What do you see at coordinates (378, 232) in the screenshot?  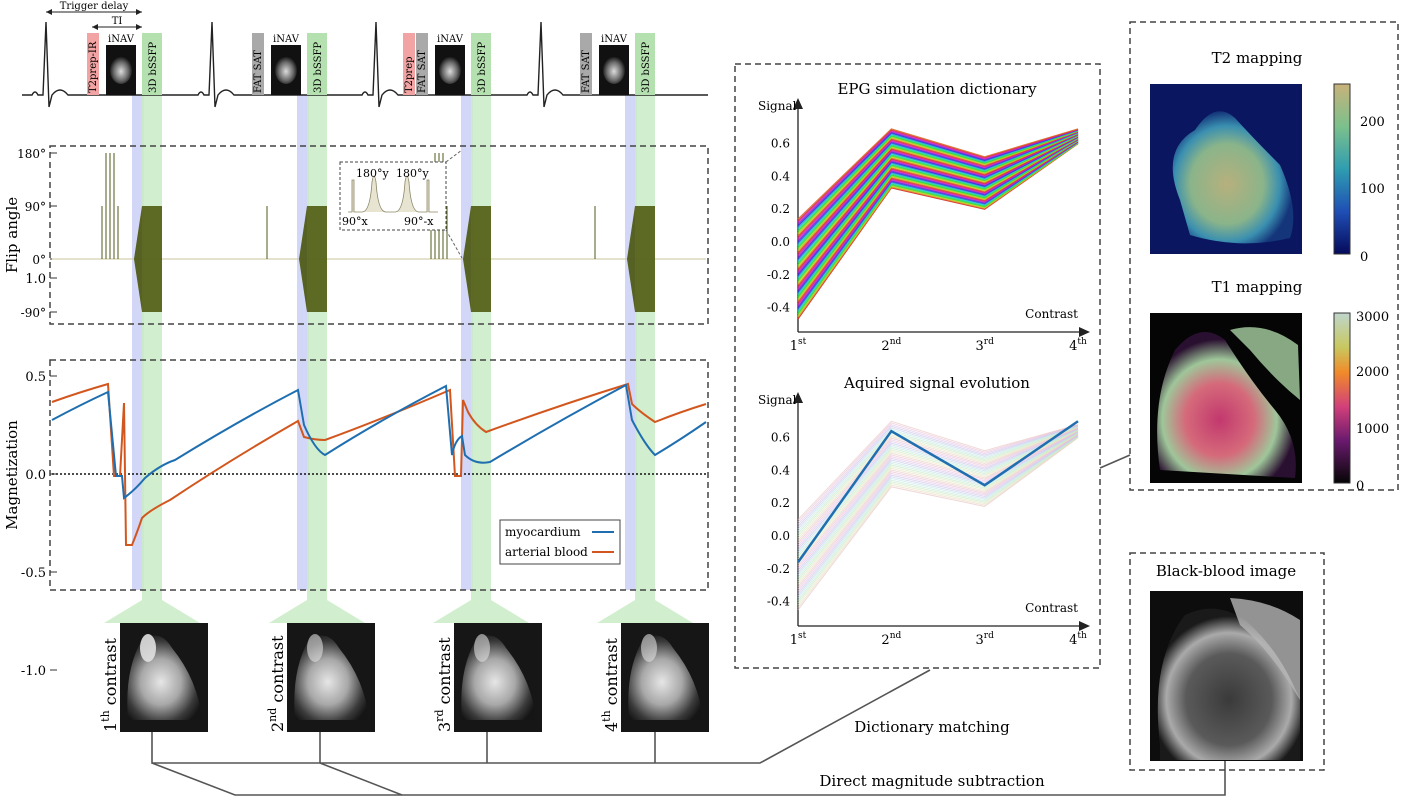 I see `rf-pulses` at bounding box center [378, 232].